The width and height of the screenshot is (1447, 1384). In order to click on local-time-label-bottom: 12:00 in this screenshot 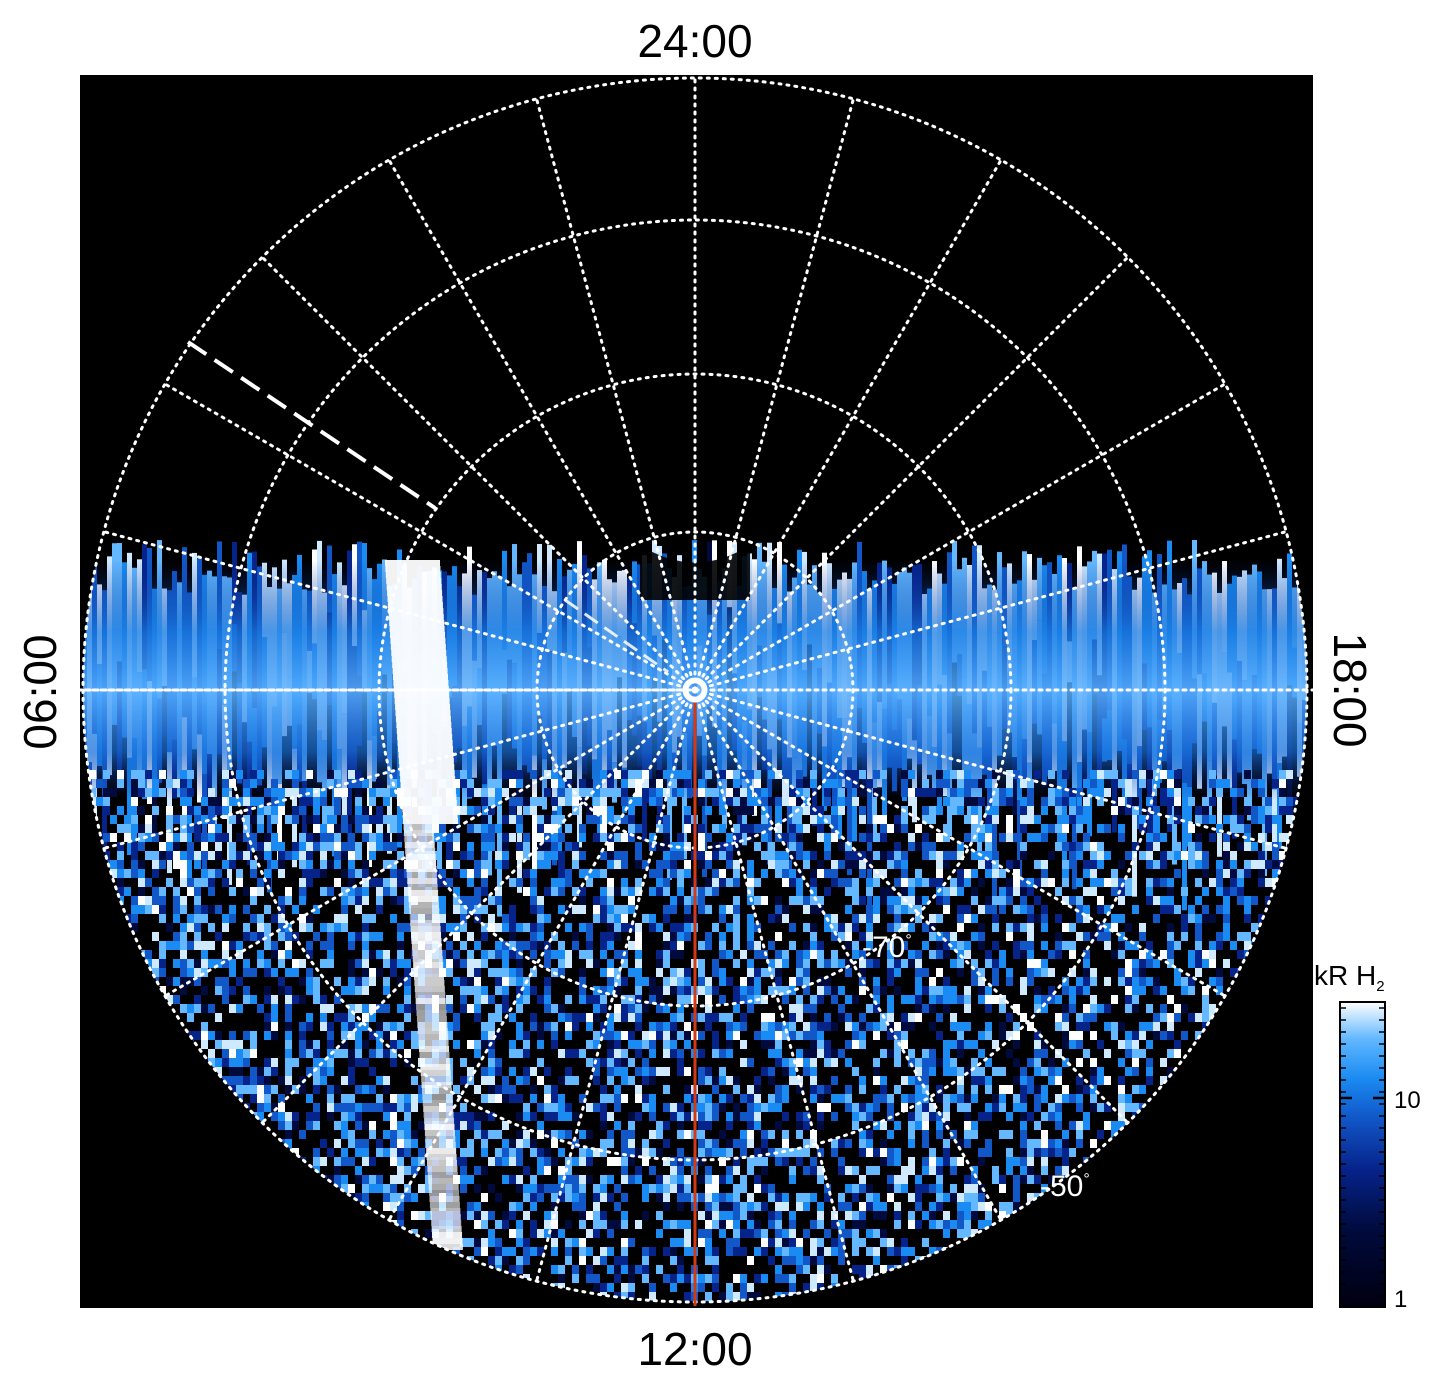, I will do `click(694, 1349)`.